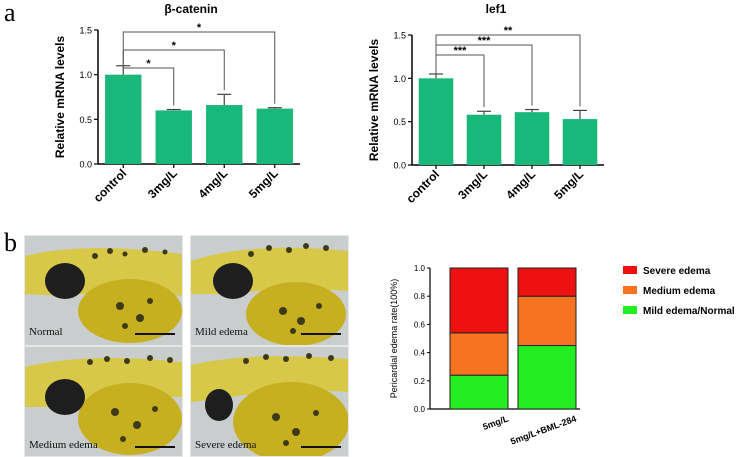 This screenshot has height=457, width=753. I want to click on larva-normal-image, so click(103, 290).